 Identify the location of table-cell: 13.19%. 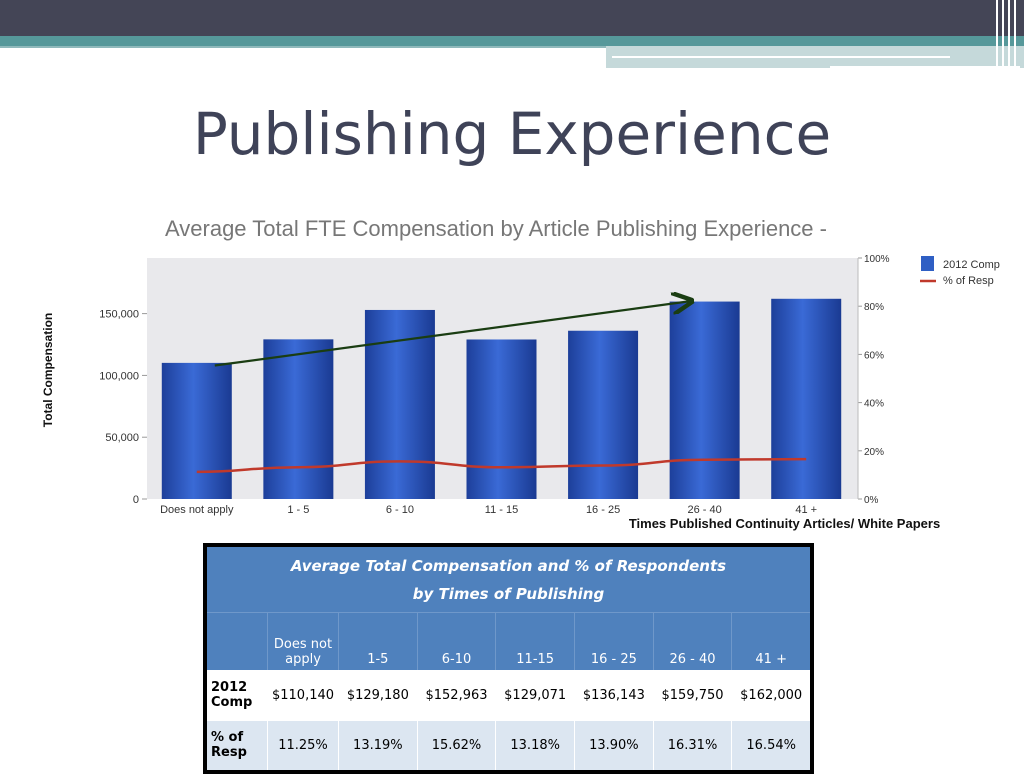
(378, 745).